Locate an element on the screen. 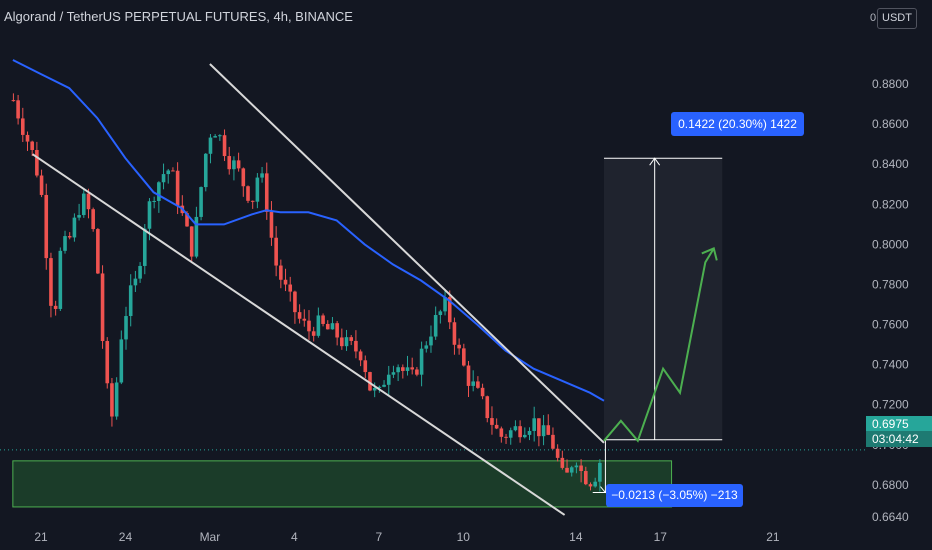  x-tick-label: 21 is located at coordinates (41, 537).